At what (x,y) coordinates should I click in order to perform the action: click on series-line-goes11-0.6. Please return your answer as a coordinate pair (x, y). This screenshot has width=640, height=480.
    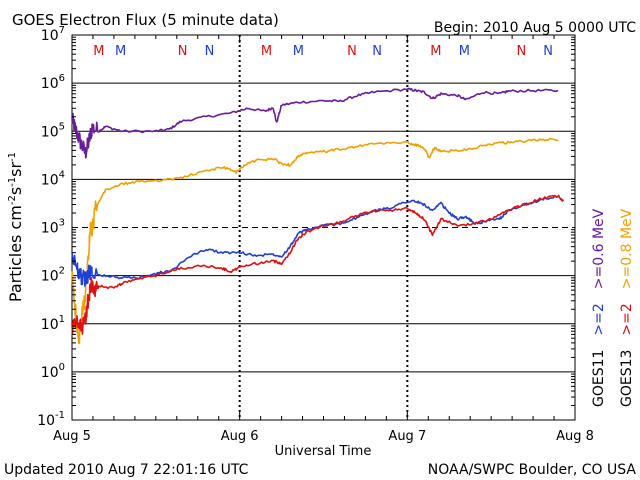
    Looking at the image, I should click on (315, 123).